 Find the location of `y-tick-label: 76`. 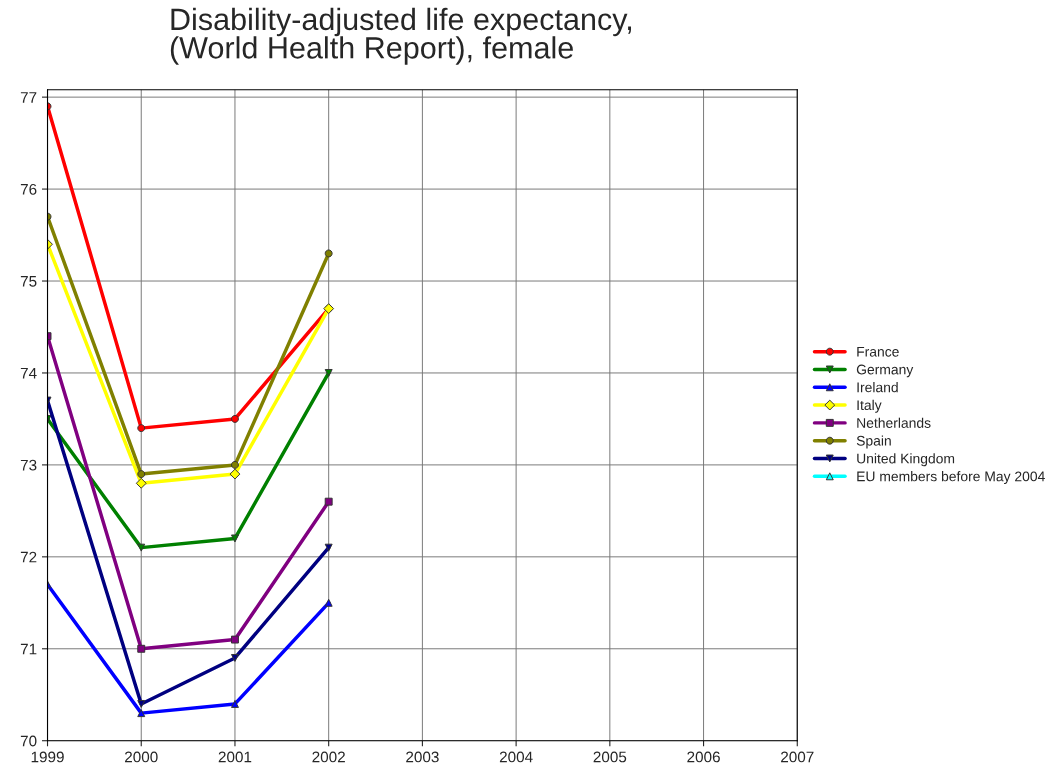

y-tick-label: 76 is located at coordinates (28, 189).